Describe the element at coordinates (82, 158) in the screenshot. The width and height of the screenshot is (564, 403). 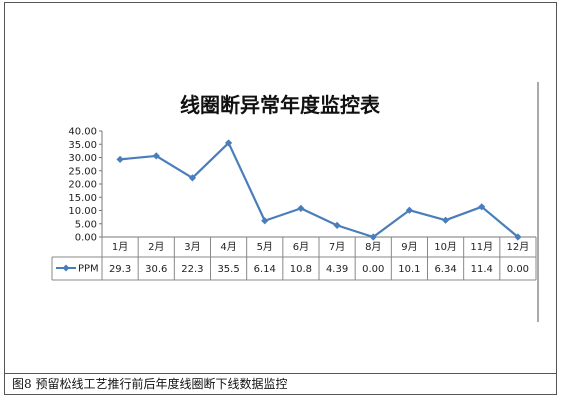
I see `y-tick-label: 30.00` at that location.